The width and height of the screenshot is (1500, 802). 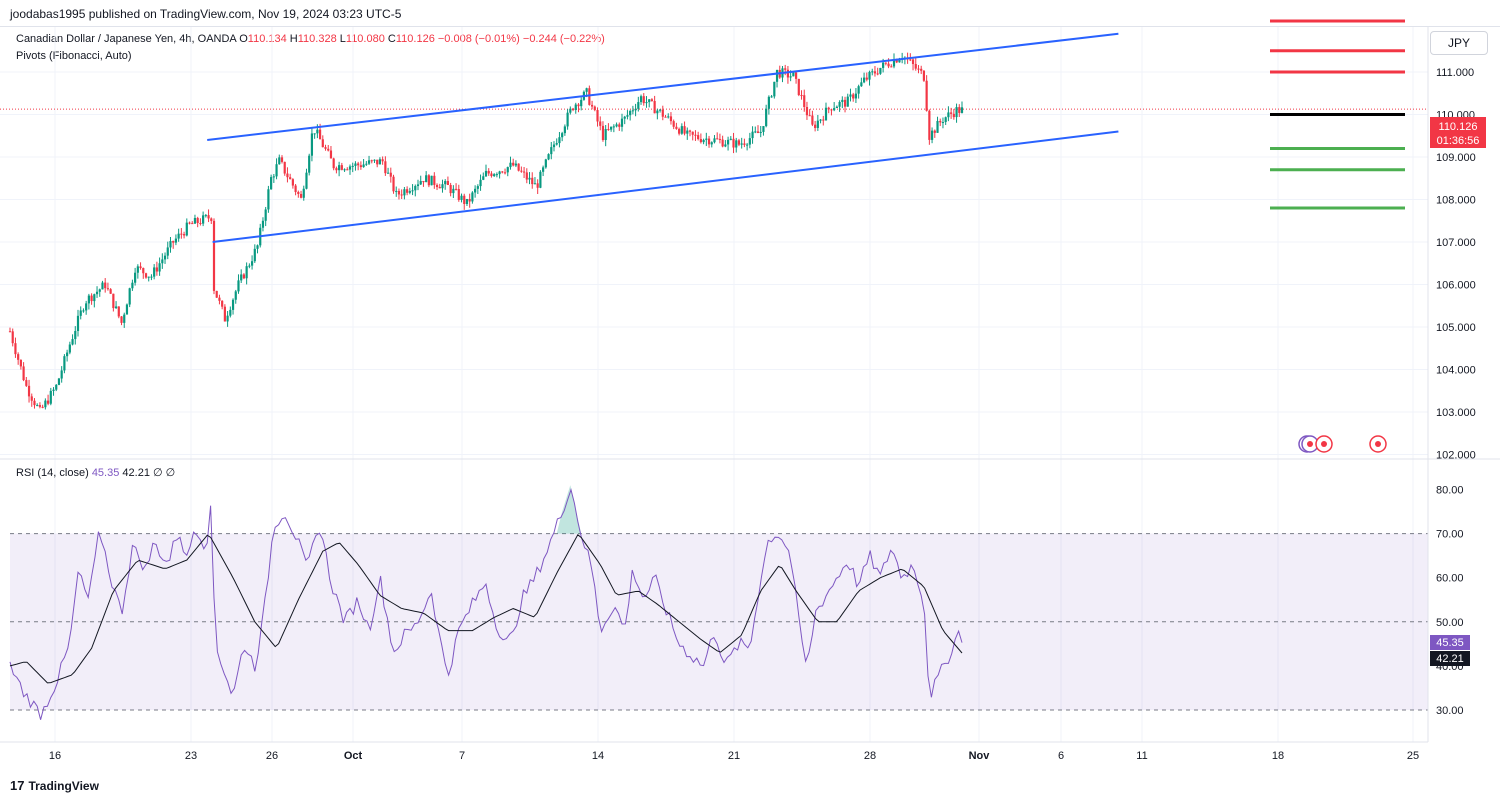 I want to click on price-tick-label: 109.000, so click(x=1456, y=158).